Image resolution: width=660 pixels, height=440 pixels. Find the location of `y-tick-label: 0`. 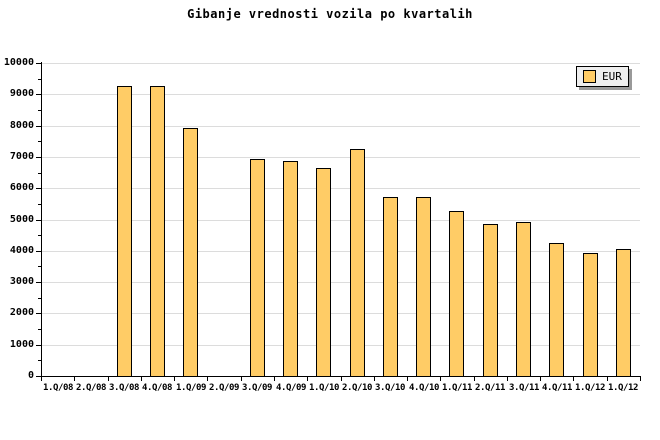

y-tick-label: 0 is located at coordinates (30, 375).